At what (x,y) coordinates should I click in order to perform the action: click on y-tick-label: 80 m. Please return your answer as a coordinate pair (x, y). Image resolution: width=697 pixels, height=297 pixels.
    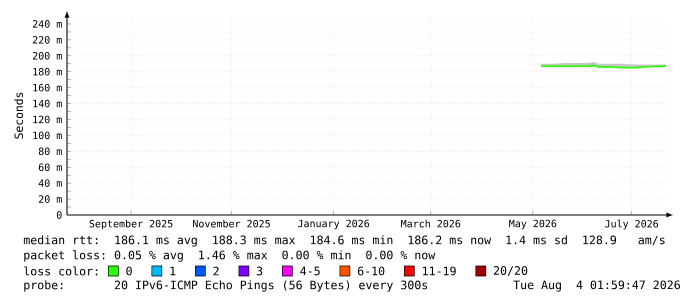
    Looking at the image, I should click on (50, 152).